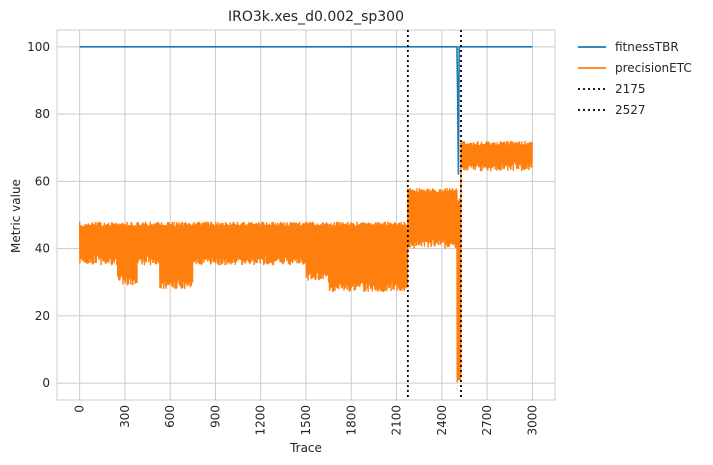 The height and width of the screenshot is (465, 713). Describe the element at coordinates (316, 17) in the screenshot. I see `chart-title: IRO3k.xes_d0.002_sp300` at that location.